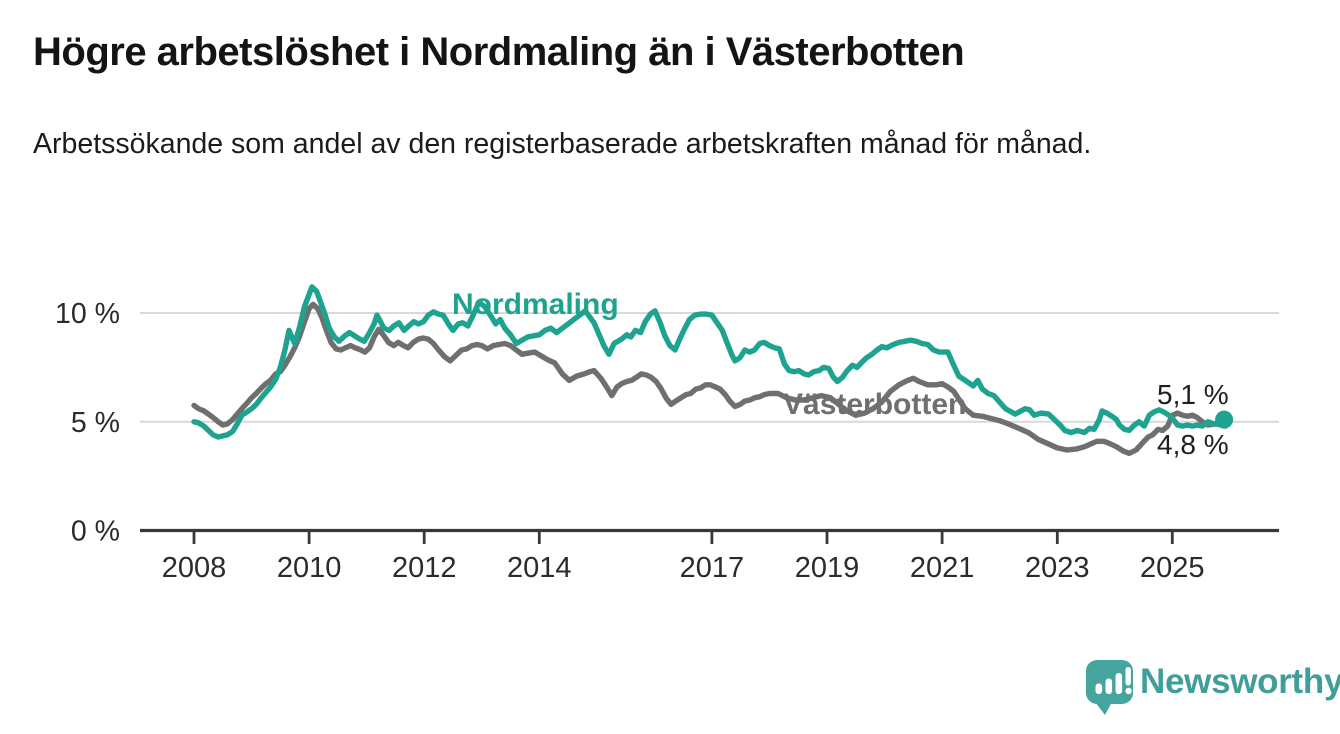 Image resolution: width=1340 pixels, height=734 pixels. Describe the element at coordinates (827, 568) in the screenshot. I see `x-tick-label-2019: 2019` at that location.